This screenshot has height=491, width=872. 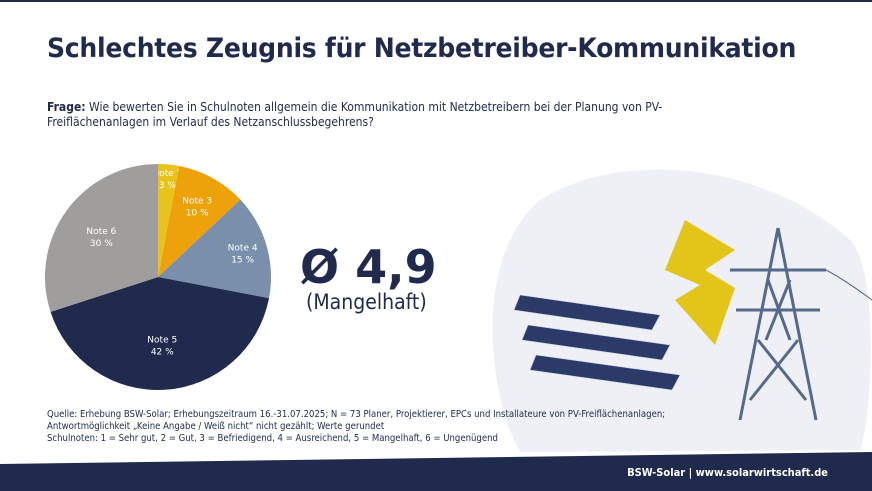 I want to click on slice-name-label: Note 5, so click(x=162, y=341).